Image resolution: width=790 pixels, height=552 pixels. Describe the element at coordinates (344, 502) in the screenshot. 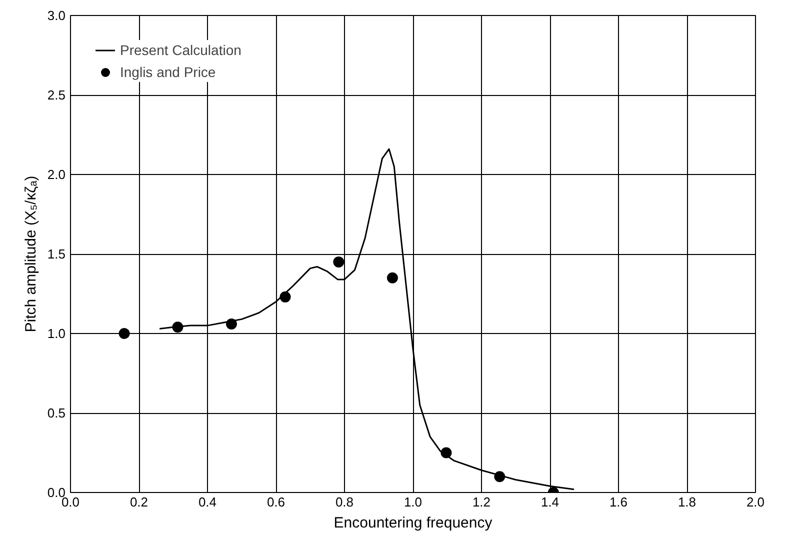

I see `x-tick-label: 0.8` at that location.